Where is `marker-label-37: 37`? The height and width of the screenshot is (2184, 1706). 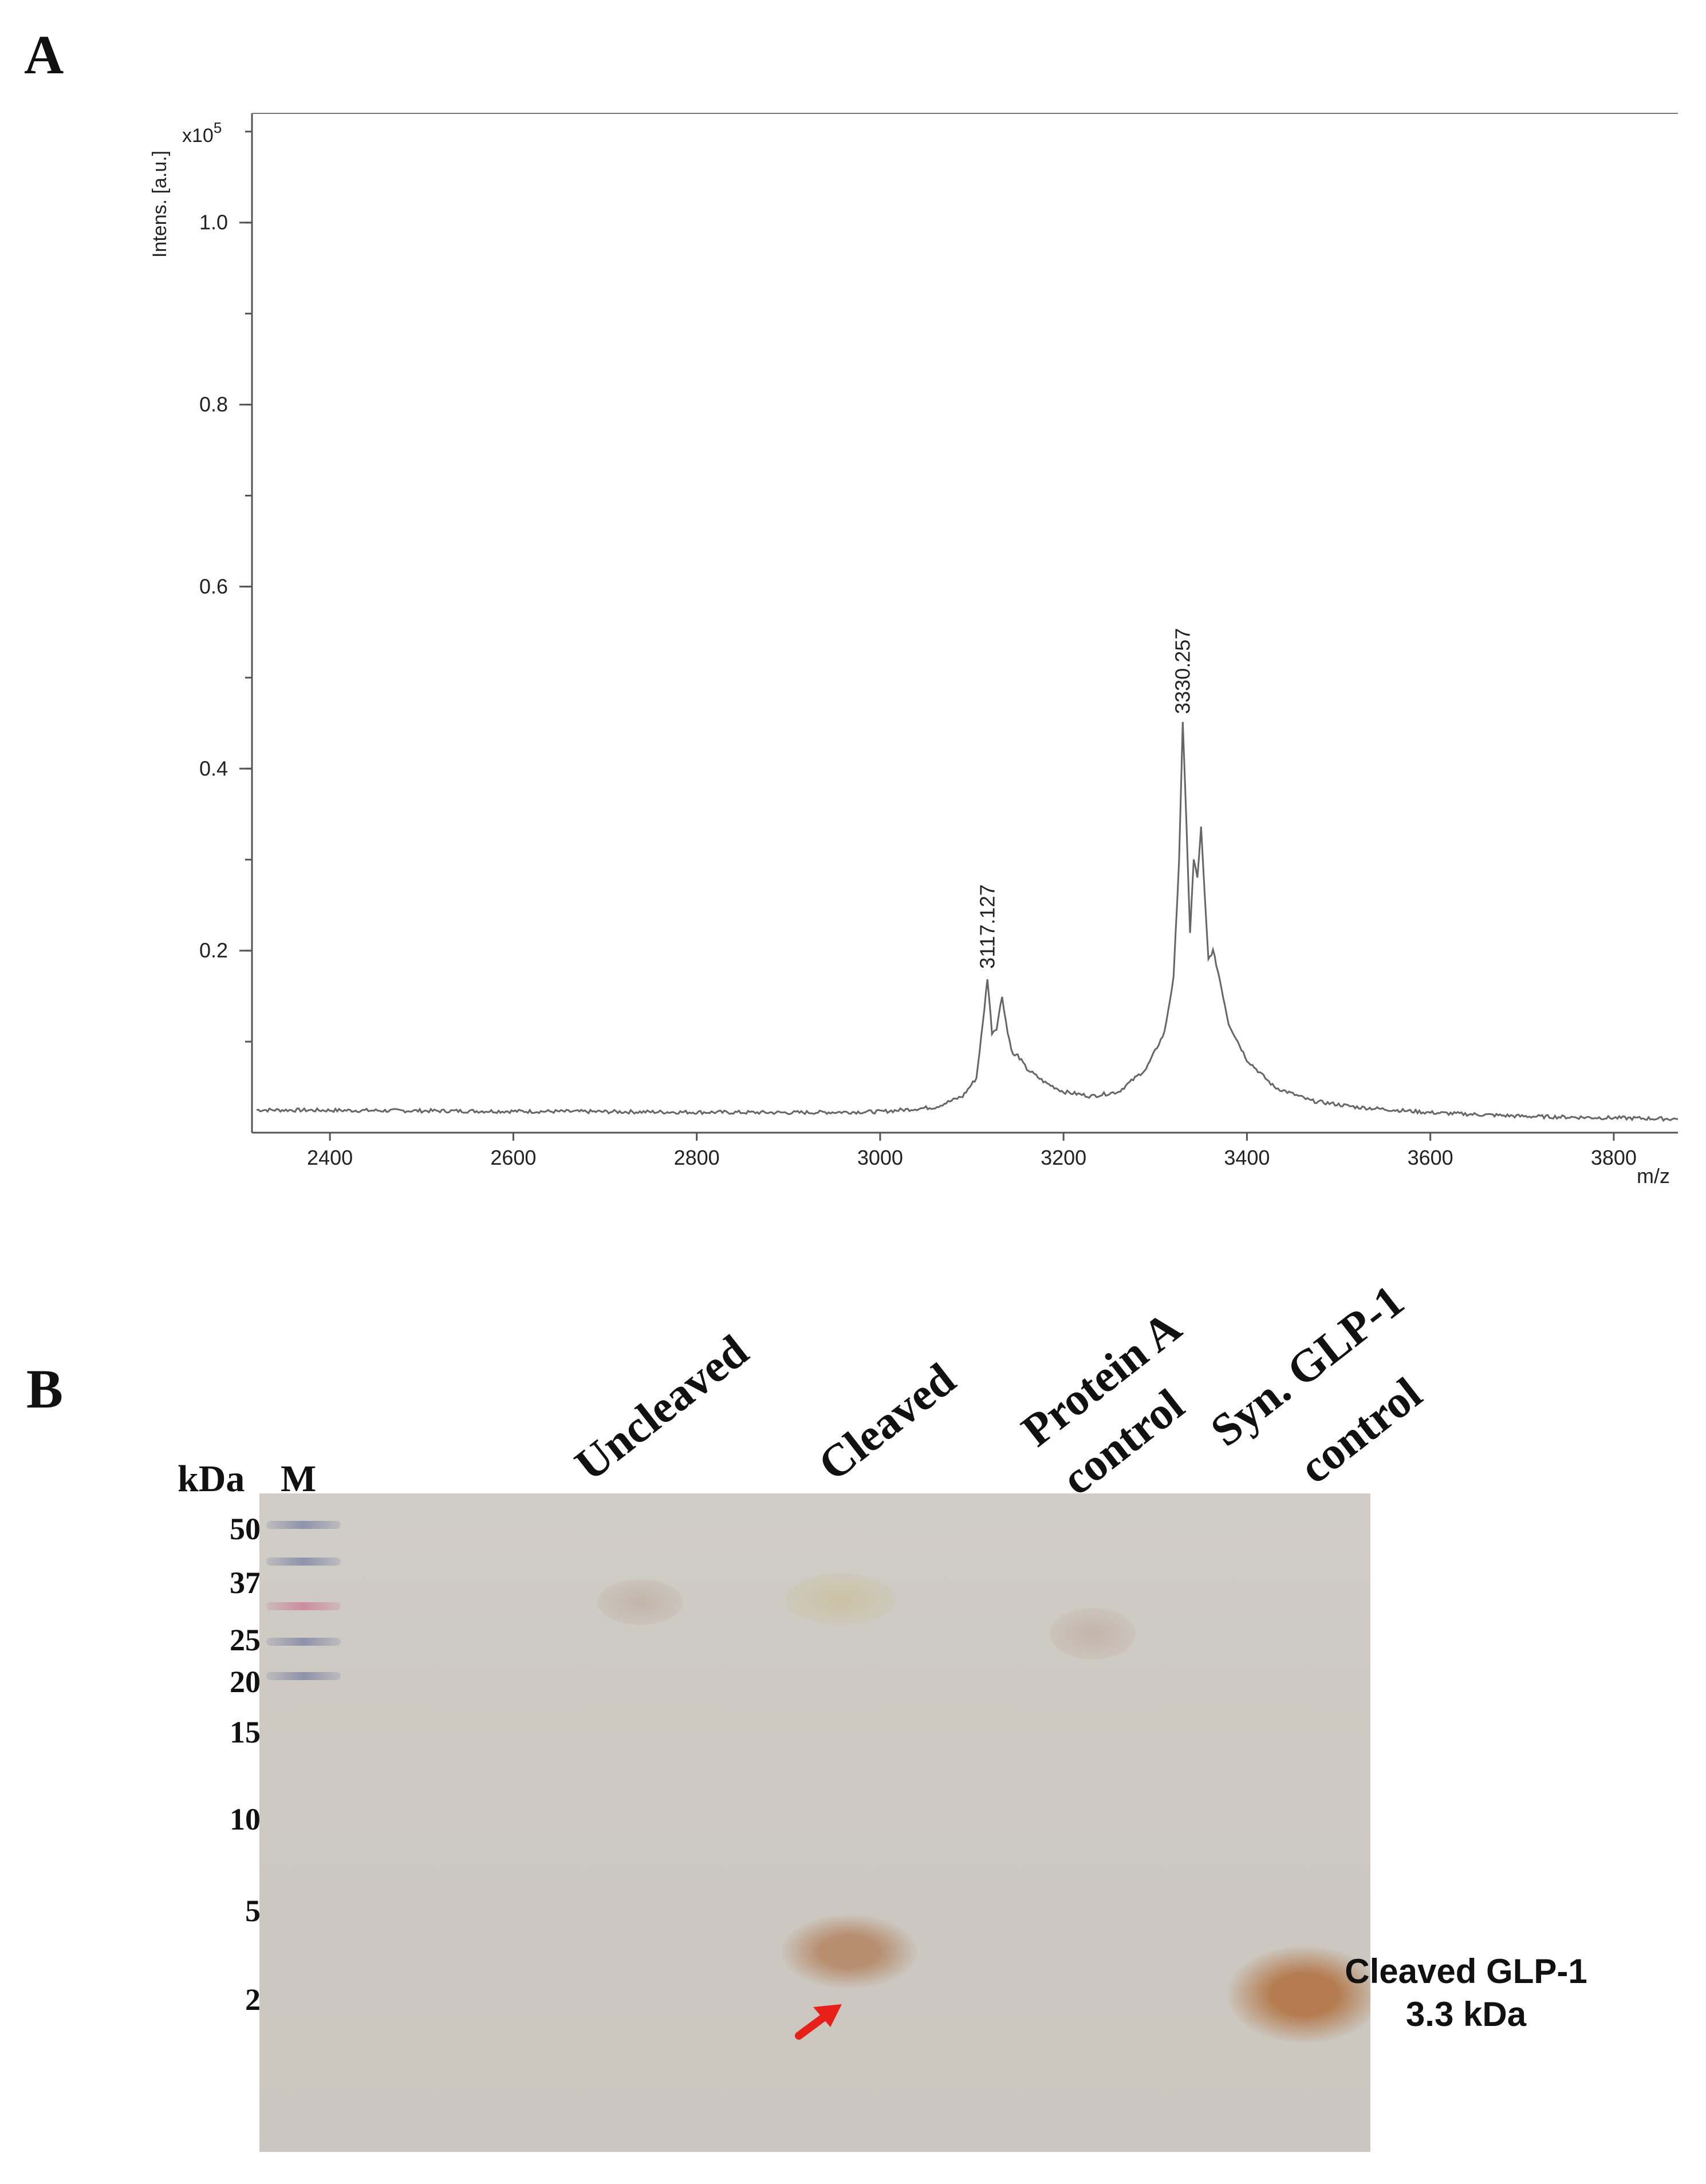
marker-label-37: 37 is located at coordinates (245, 1583).